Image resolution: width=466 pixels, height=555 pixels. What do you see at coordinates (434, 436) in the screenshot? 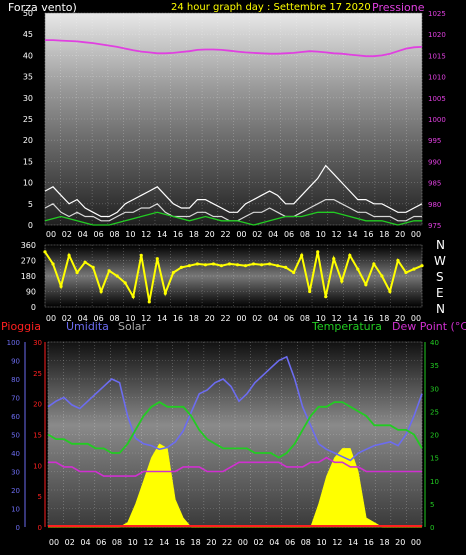
I see `temp-tick-4: 20` at bounding box center [434, 436].